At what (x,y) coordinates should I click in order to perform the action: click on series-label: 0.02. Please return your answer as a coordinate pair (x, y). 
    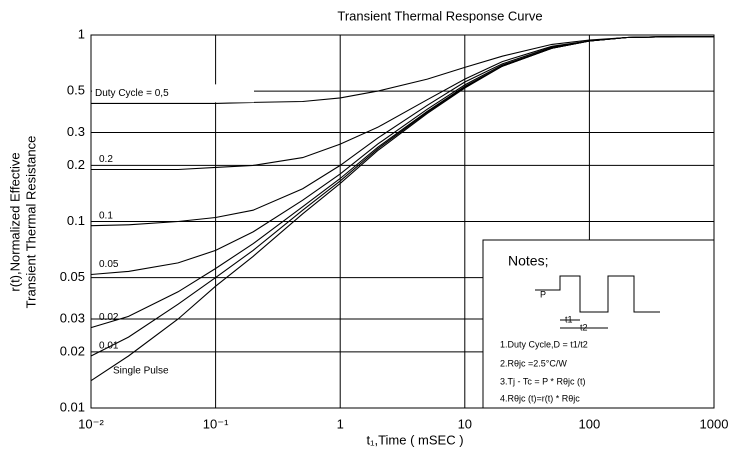
    Looking at the image, I should click on (109, 317).